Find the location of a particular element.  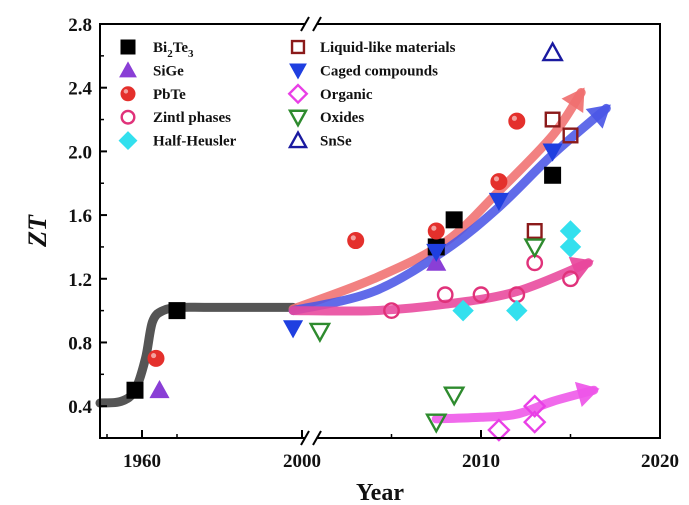

x-tick-label-2: 2000 is located at coordinates (302, 461).